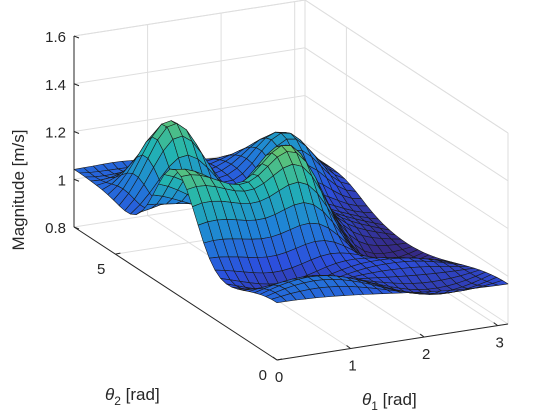 The height and width of the screenshot is (420, 560). What do you see at coordinates (367, 399) in the screenshot?
I see `x-axis-label-symbol: θ` at bounding box center [367, 399].